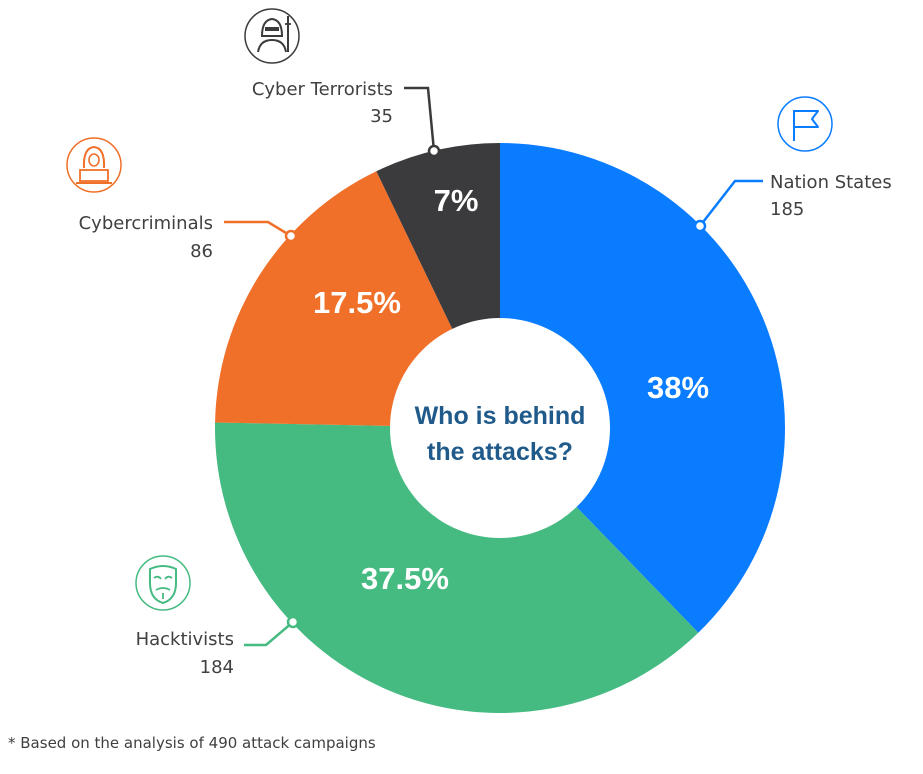 Image resolution: width=923 pixels, height=774 pixels. Describe the element at coordinates (185, 639) in the screenshot. I see `legend-label-hacktivists: Hacktivists` at that location.